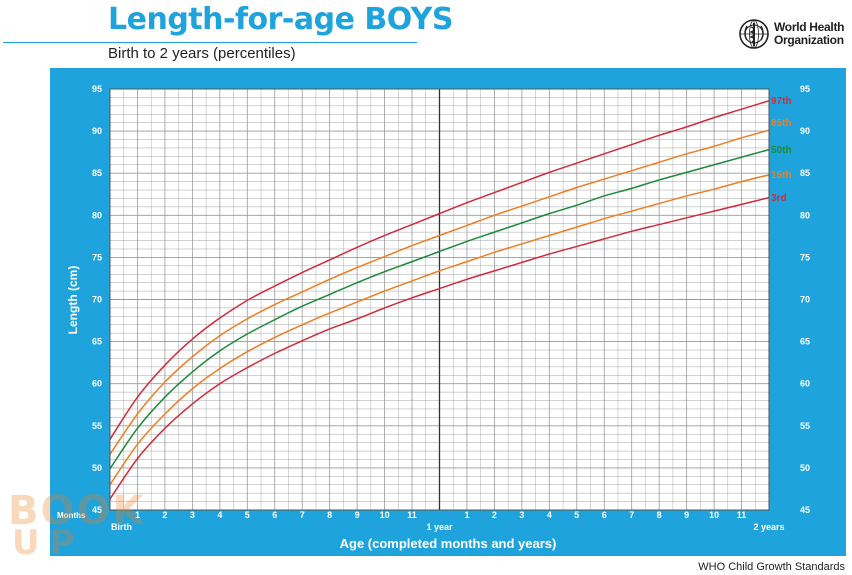 Image resolution: width=852 pixels, height=575 pixels. Describe the element at coordinates (97, 257) in the screenshot. I see `y-tick-label-left: 75` at that location.